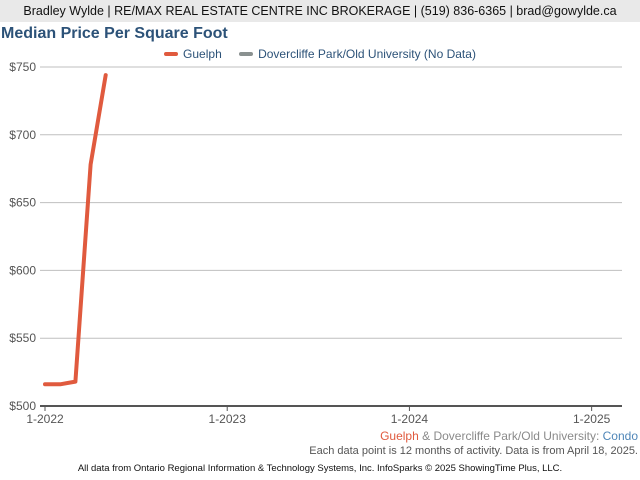 The height and width of the screenshot is (480, 640). What do you see at coordinates (620, 436) in the screenshot?
I see `footnote-category: Condo` at bounding box center [620, 436].